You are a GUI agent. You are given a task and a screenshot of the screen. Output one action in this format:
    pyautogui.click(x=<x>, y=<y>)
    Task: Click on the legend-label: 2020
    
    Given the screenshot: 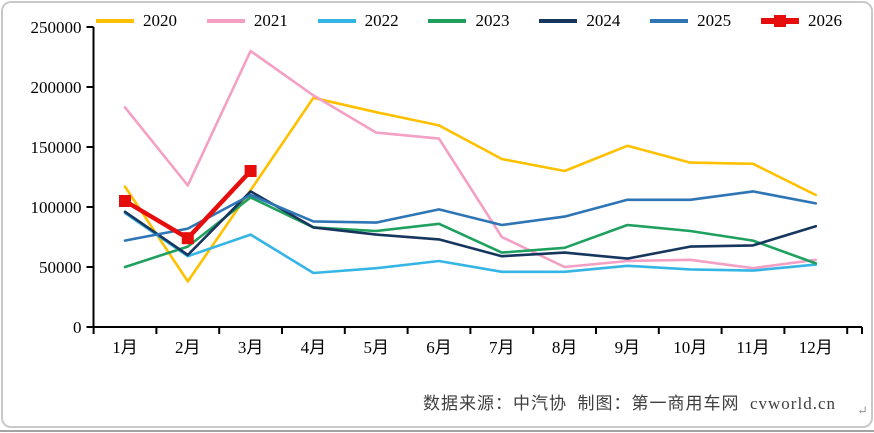 What is the action you would take?
    pyautogui.click(x=160, y=20)
    